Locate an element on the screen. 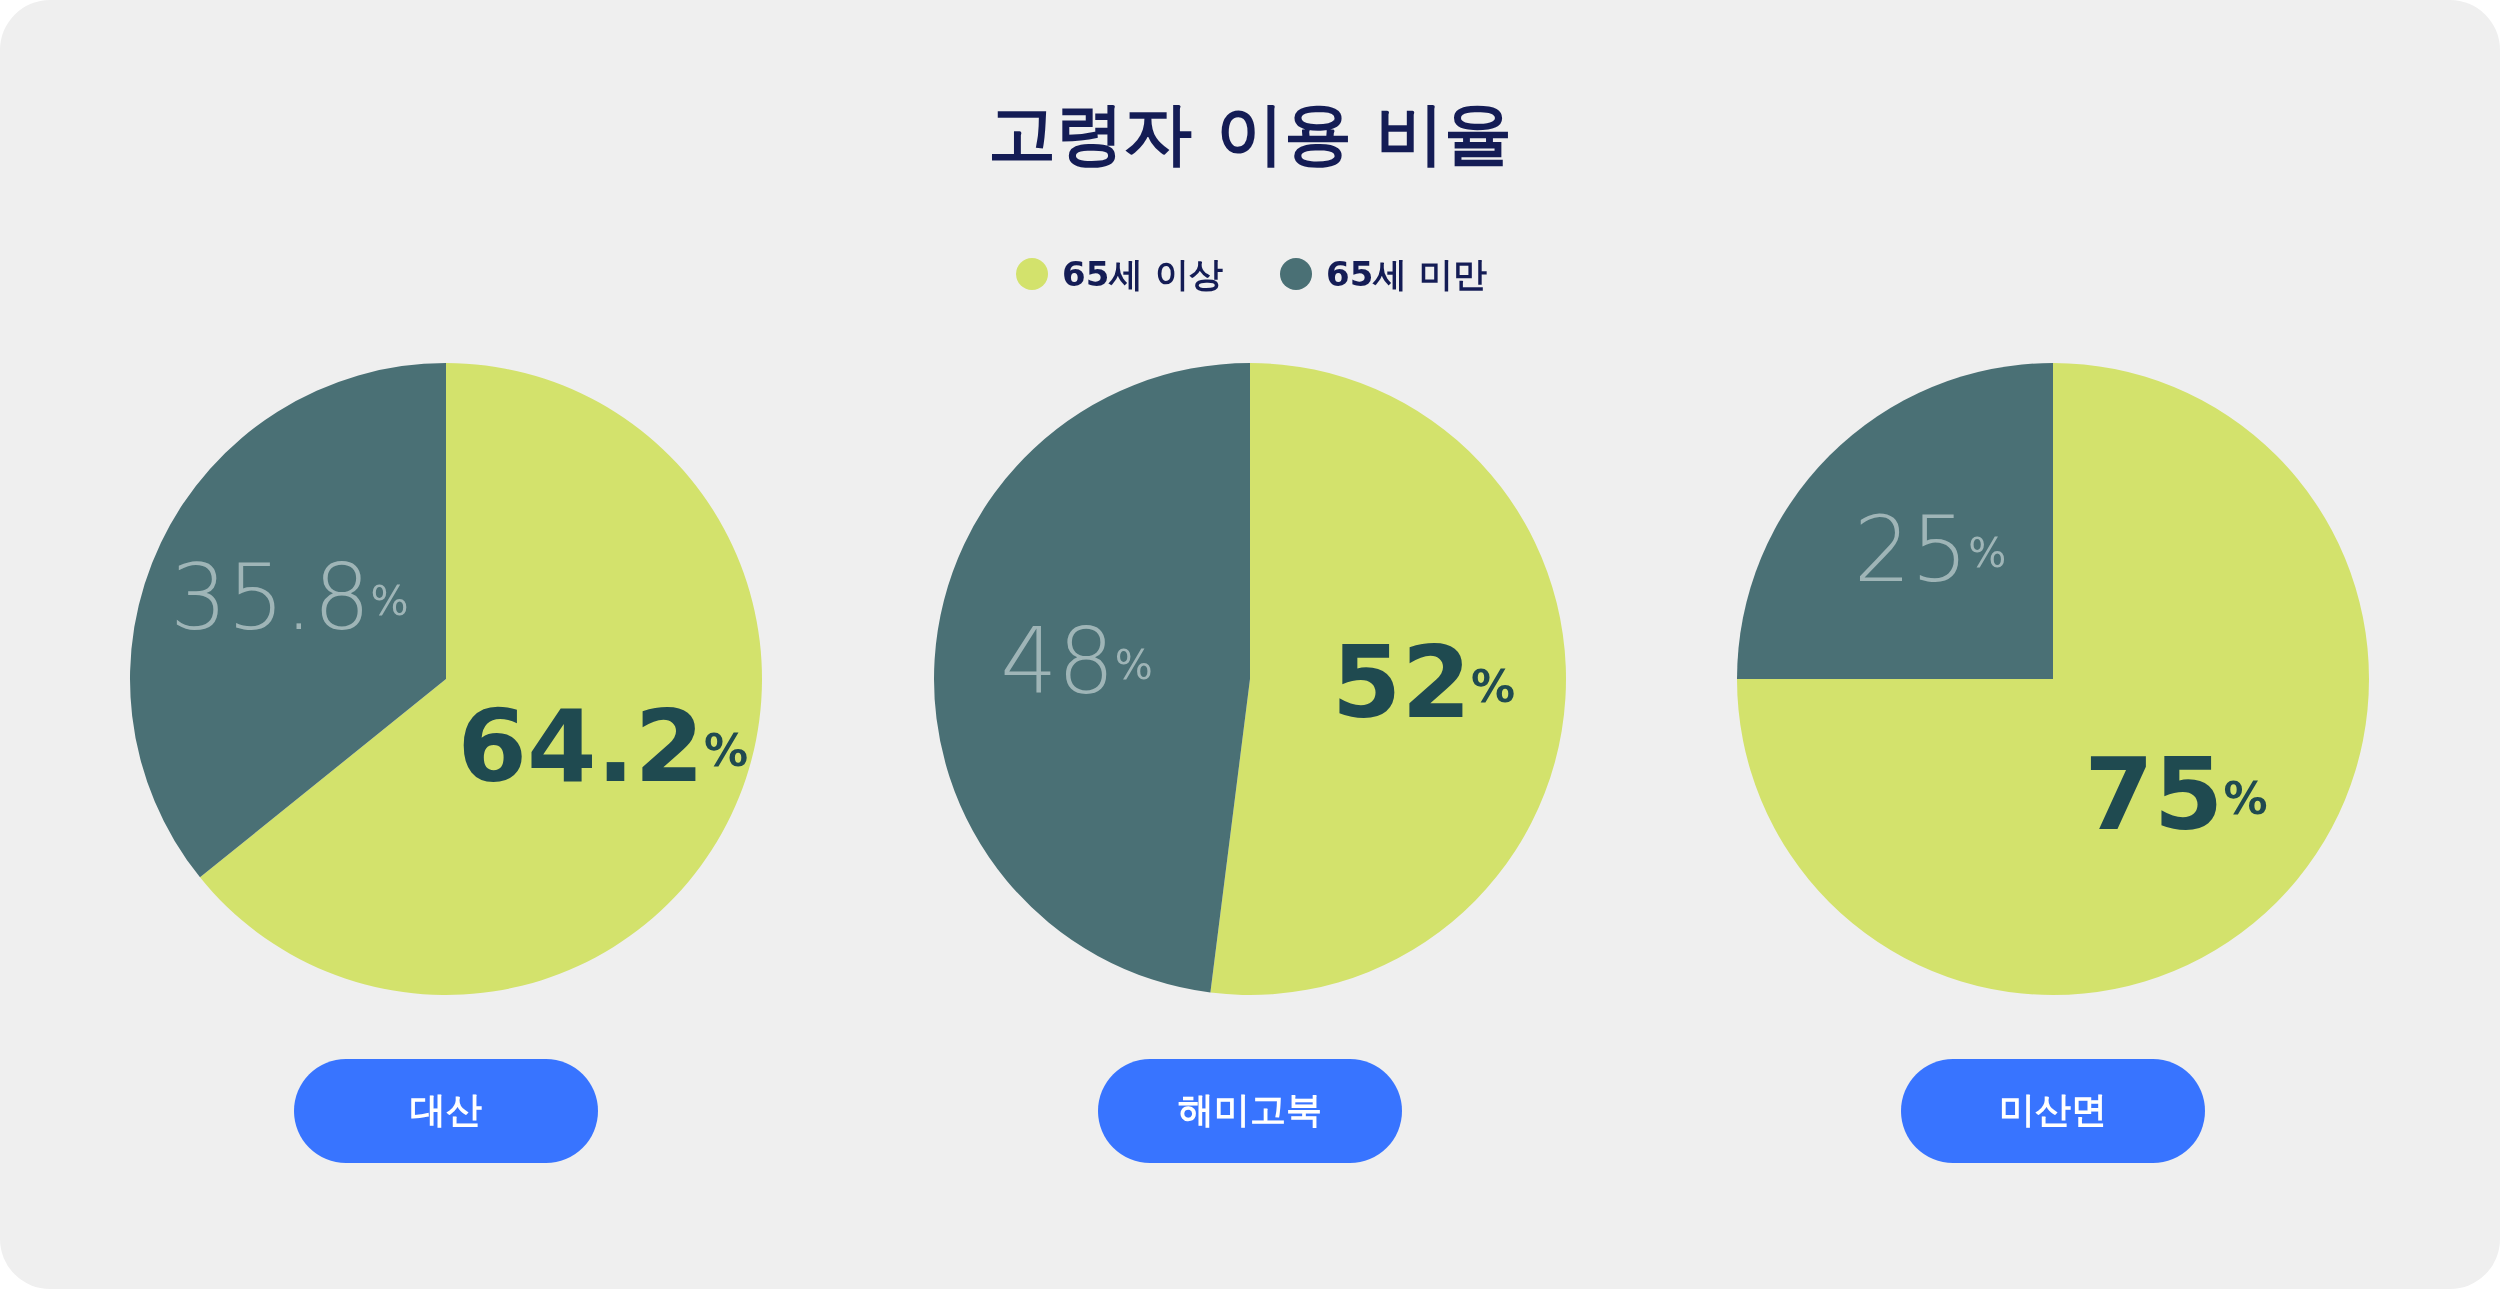  data-label: 35.8% is located at coordinates (289, 598).